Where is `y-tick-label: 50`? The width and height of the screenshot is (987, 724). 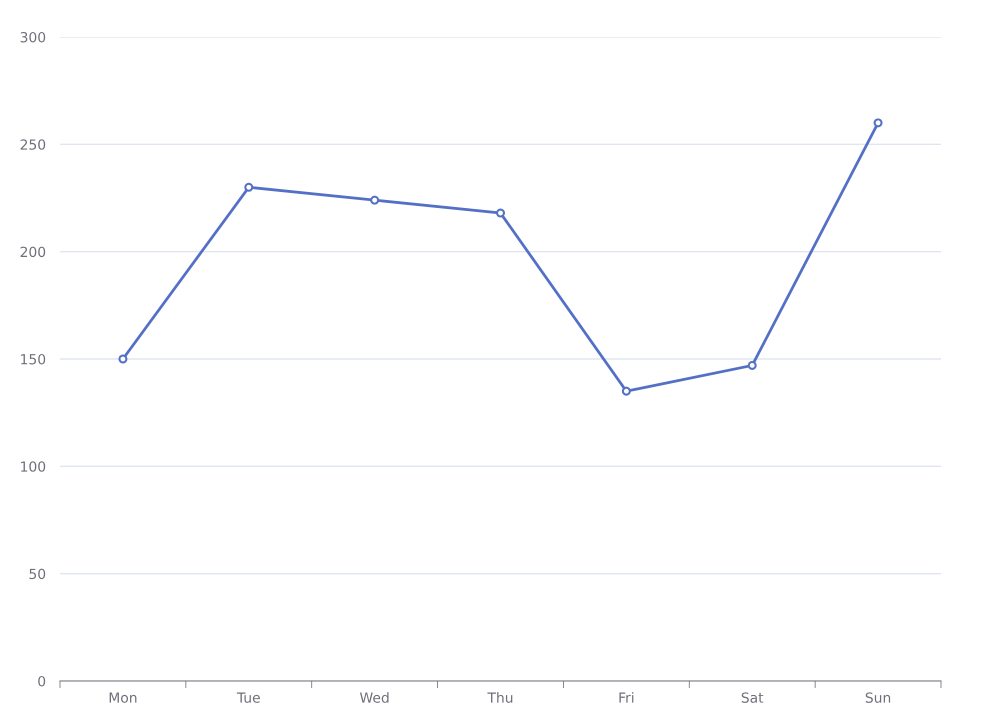
y-tick-label: 50 is located at coordinates (38, 574).